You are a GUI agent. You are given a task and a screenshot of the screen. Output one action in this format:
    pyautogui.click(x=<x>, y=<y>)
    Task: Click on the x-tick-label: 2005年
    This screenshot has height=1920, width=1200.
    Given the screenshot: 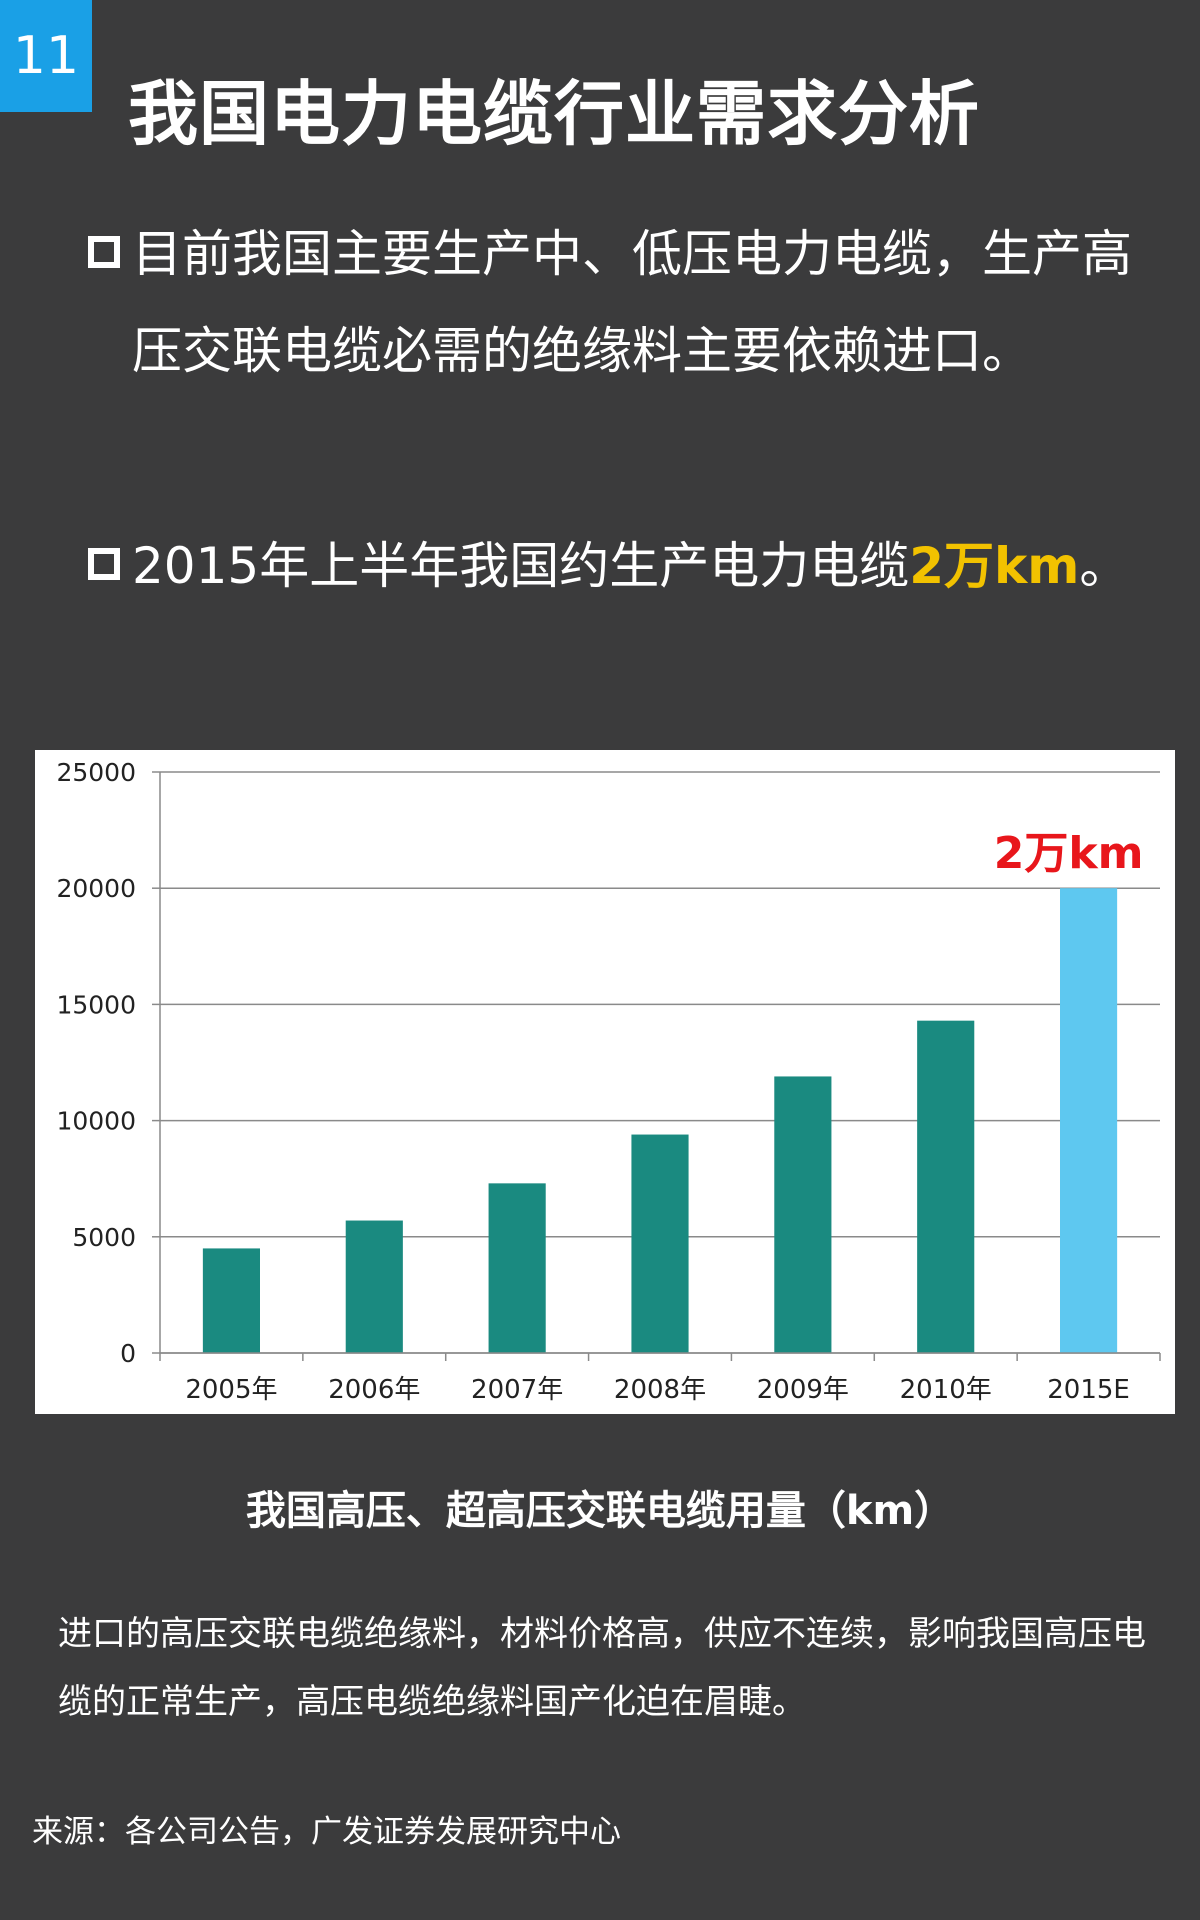 What is the action you would take?
    pyautogui.click(x=231, y=1390)
    